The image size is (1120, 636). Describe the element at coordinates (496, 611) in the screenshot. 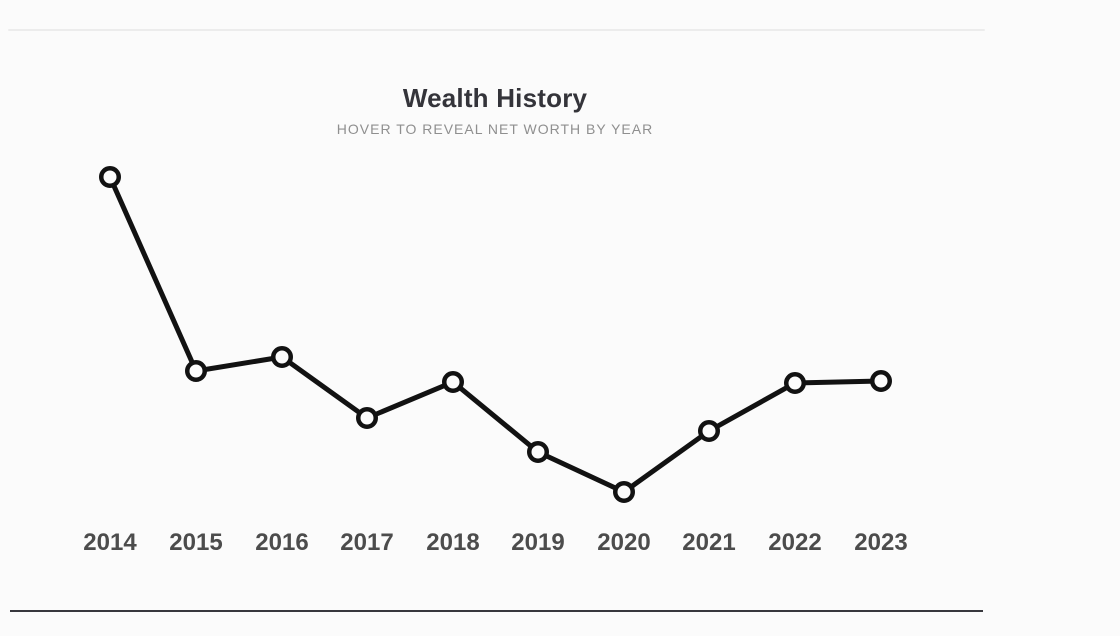

I see `bottom-divider` at that location.